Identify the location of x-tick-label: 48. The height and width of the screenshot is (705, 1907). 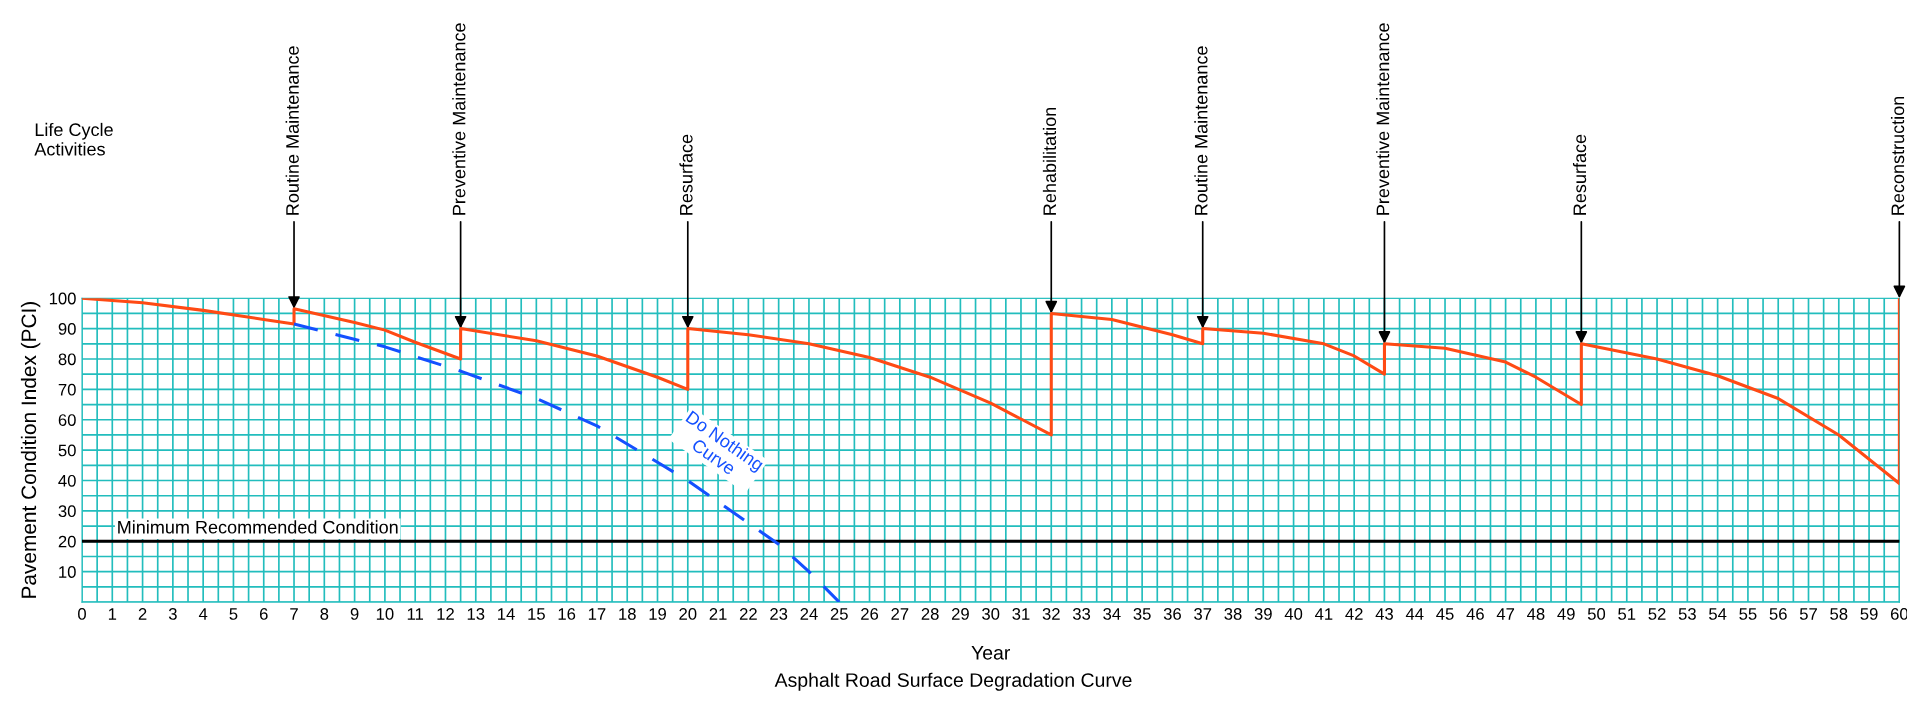
(1536, 614).